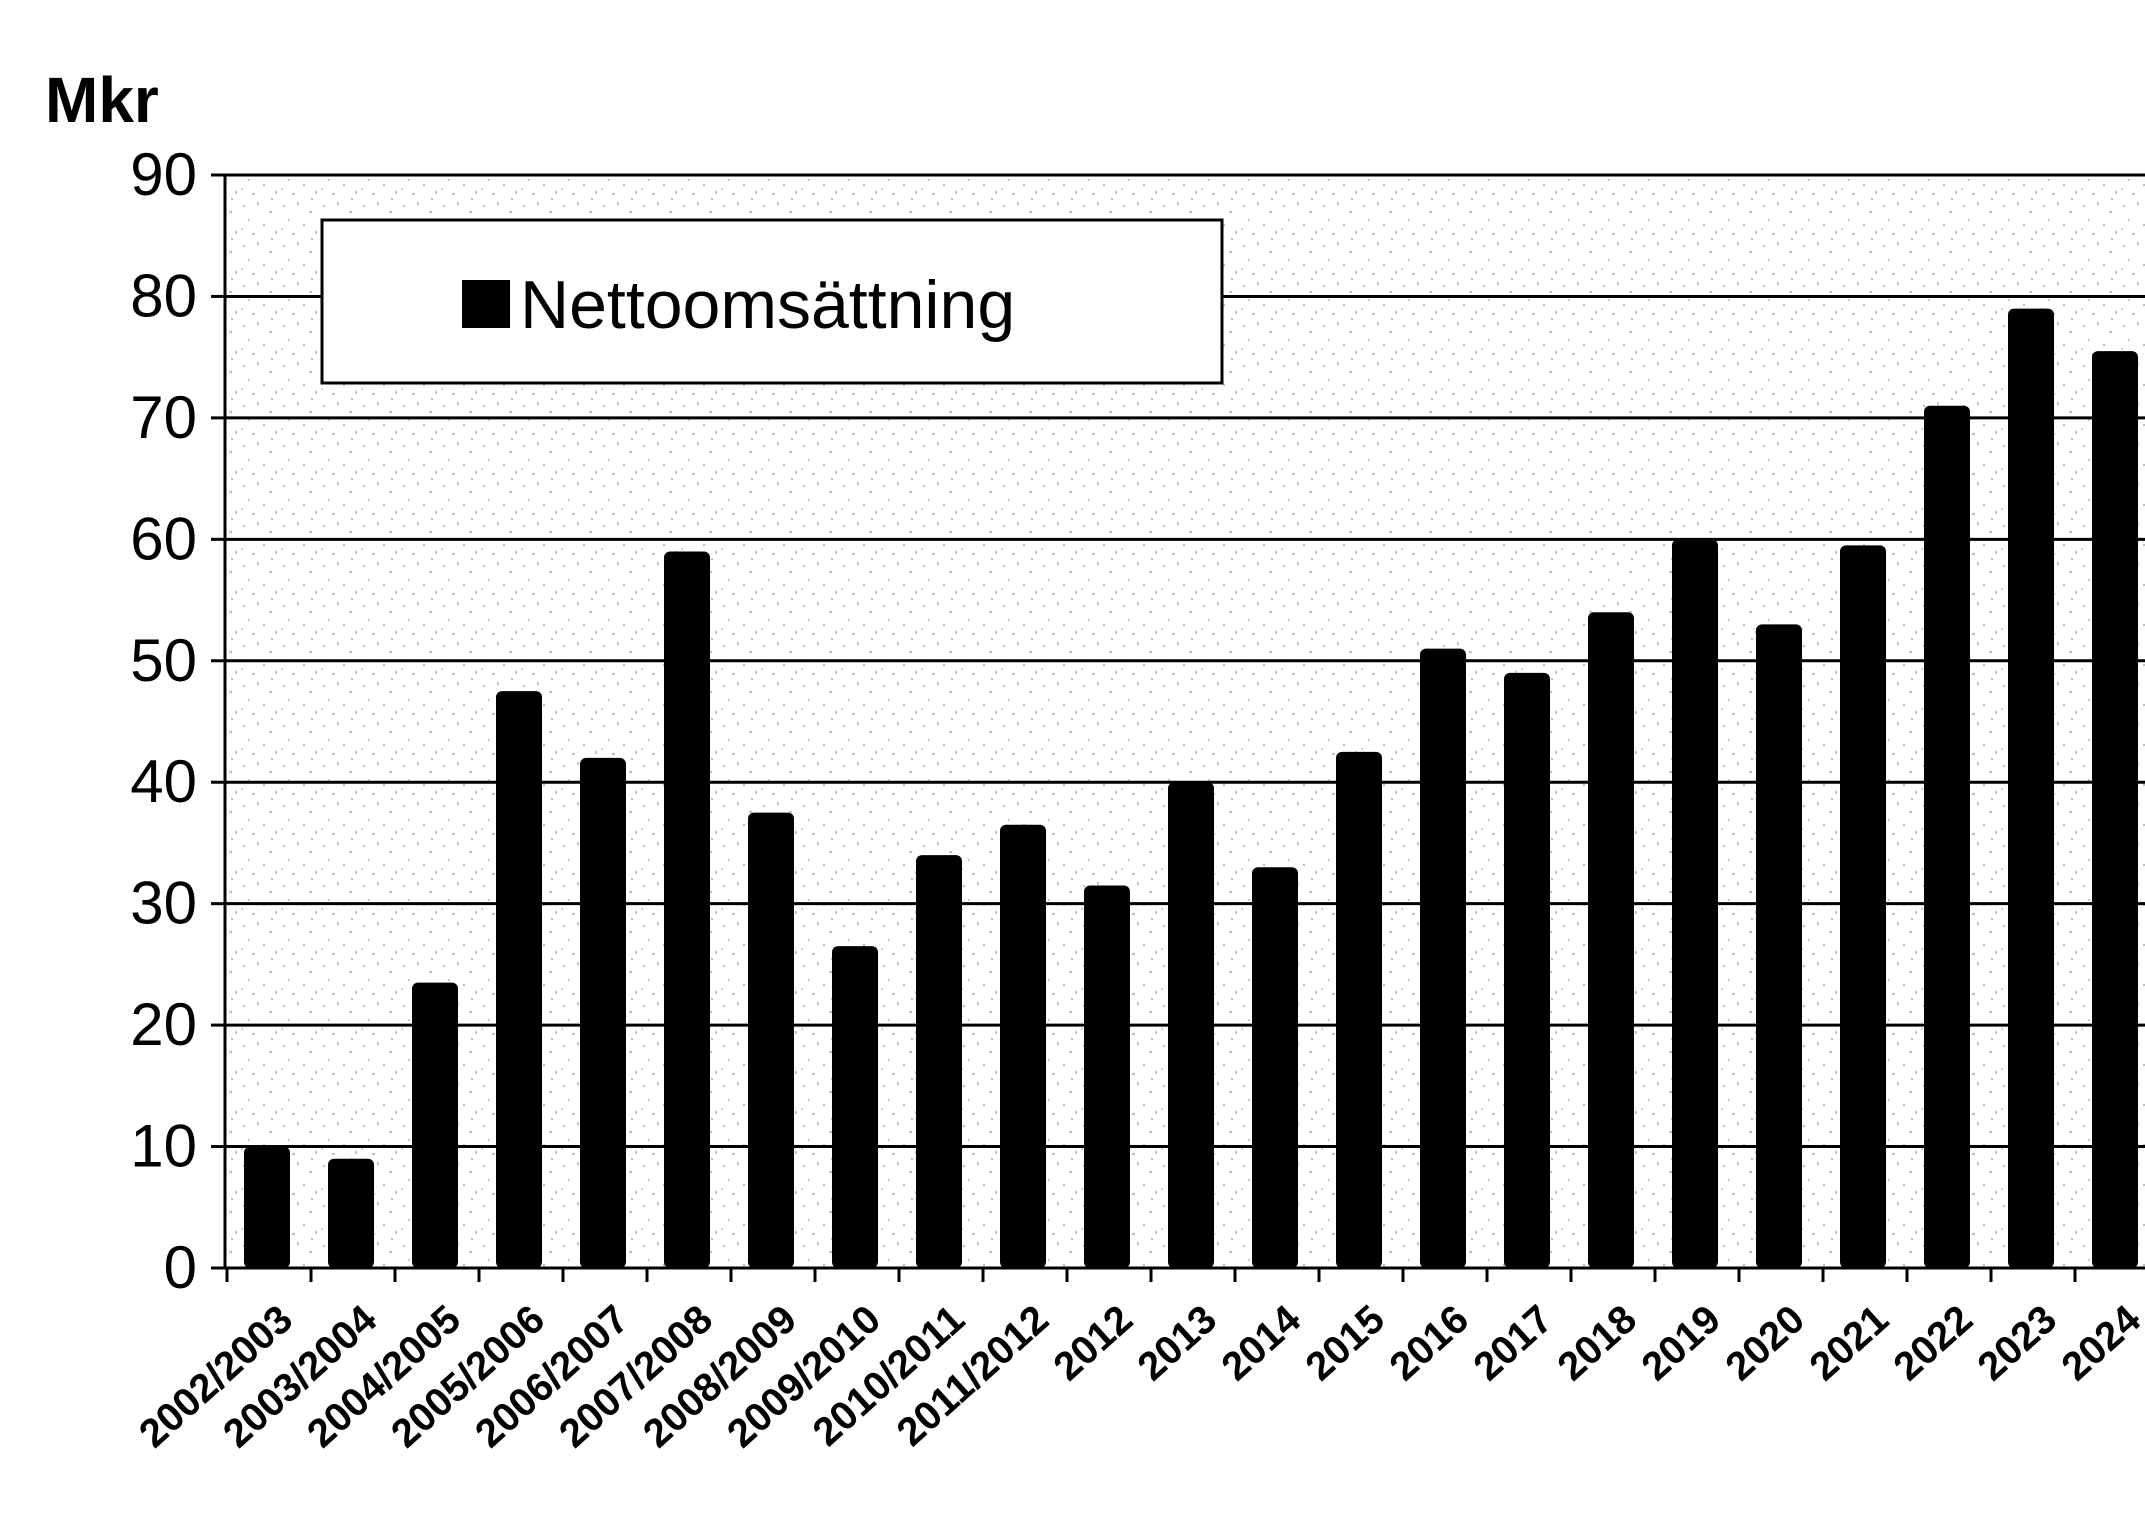 This screenshot has height=1525, width=2145. I want to click on bar-2021, so click(1863, 906).